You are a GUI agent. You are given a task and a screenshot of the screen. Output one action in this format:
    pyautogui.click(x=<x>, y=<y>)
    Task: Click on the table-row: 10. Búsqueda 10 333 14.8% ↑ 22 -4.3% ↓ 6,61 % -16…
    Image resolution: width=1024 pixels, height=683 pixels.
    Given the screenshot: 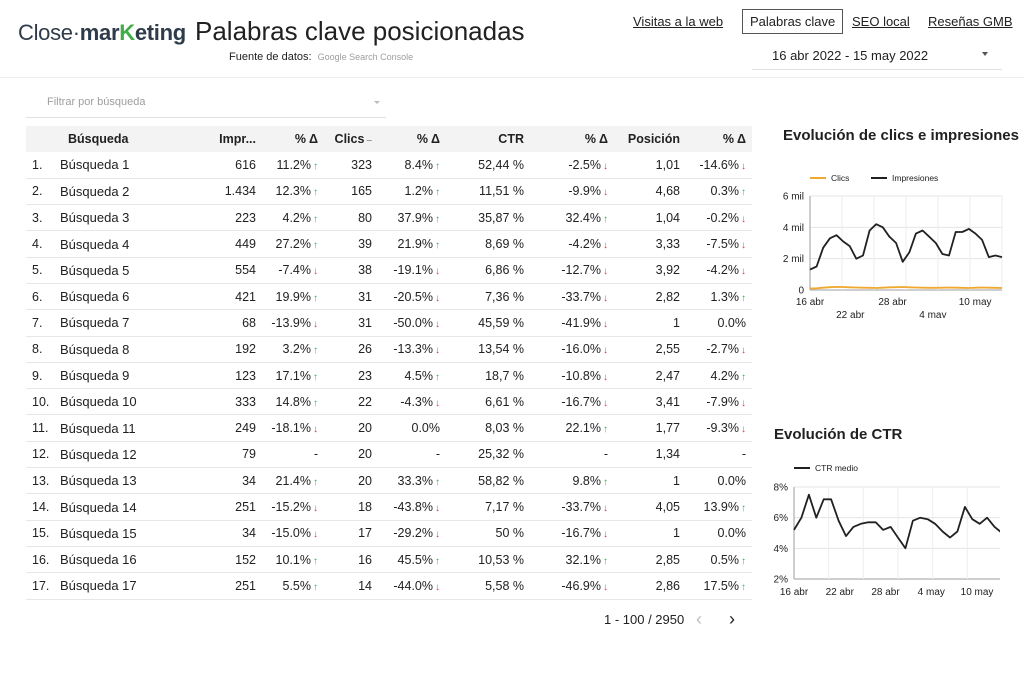 What is the action you would take?
    pyautogui.click(x=389, y=402)
    